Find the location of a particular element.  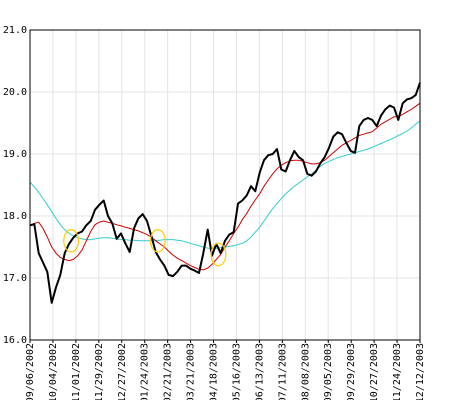

x-tick-label: 02/21/2003 is located at coordinates (168, 371).